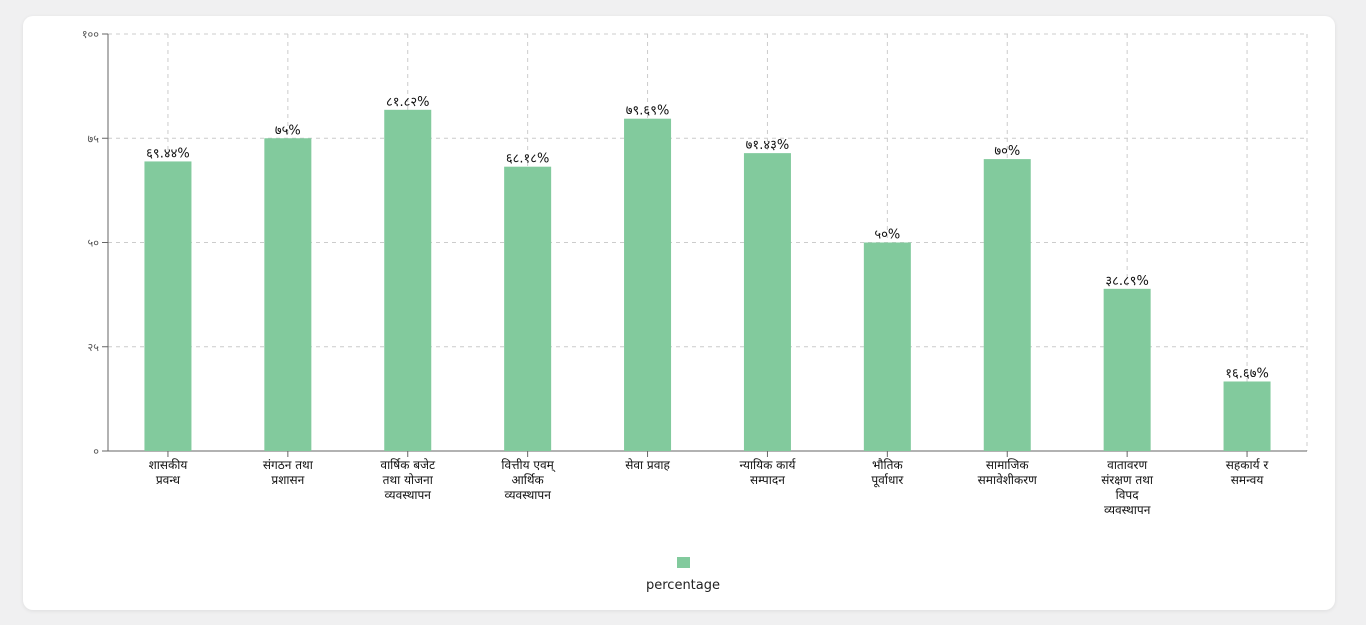 This screenshot has width=1366, height=625. Describe the element at coordinates (648, 111) in the screenshot. I see `bar-data-label: ७९.६९%` at that location.